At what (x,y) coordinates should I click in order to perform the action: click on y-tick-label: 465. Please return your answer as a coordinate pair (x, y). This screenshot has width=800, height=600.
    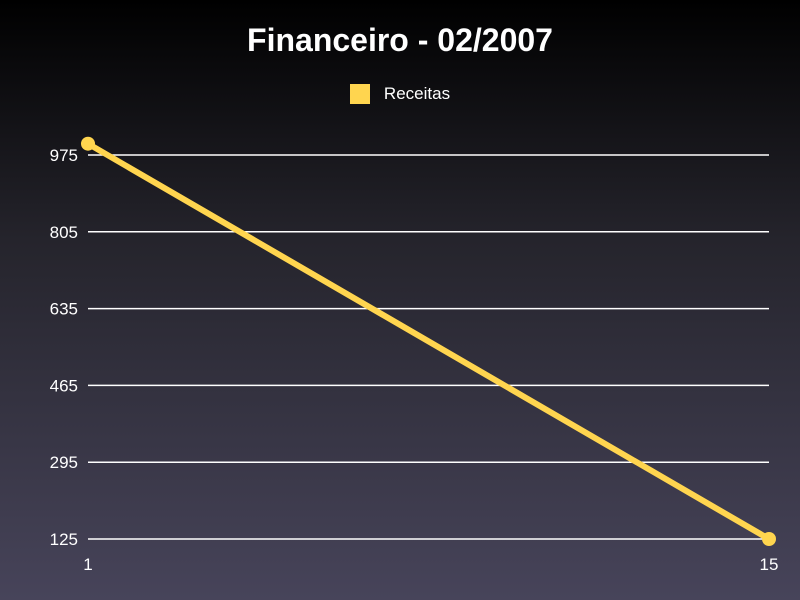
    Looking at the image, I should click on (64, 385).